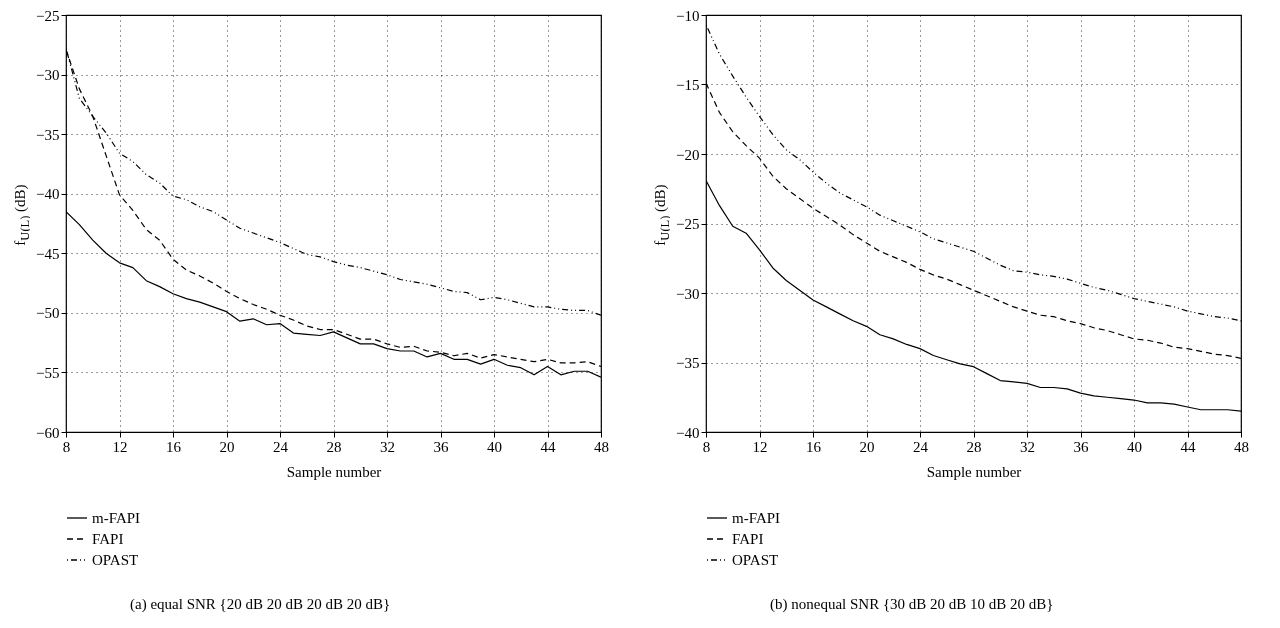 Image resolution: width=1280 pixels, height=628 pixels. I want to click on y-tick-label: −15, so click(688, 85).